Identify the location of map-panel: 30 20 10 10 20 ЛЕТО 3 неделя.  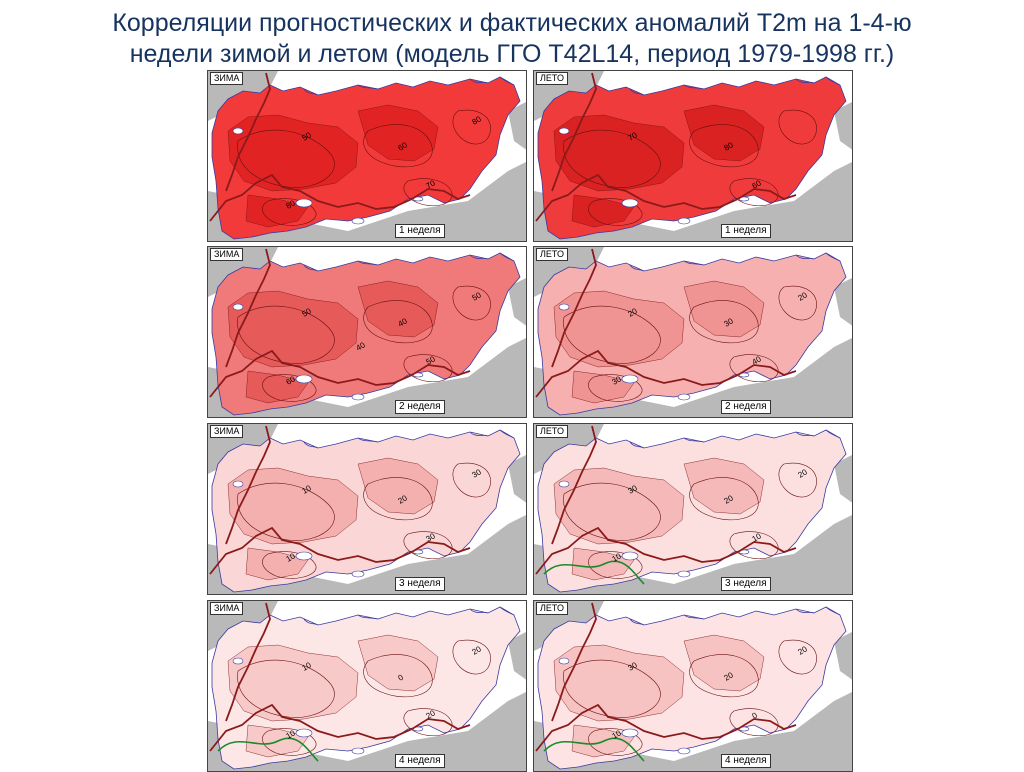
(693, 509).